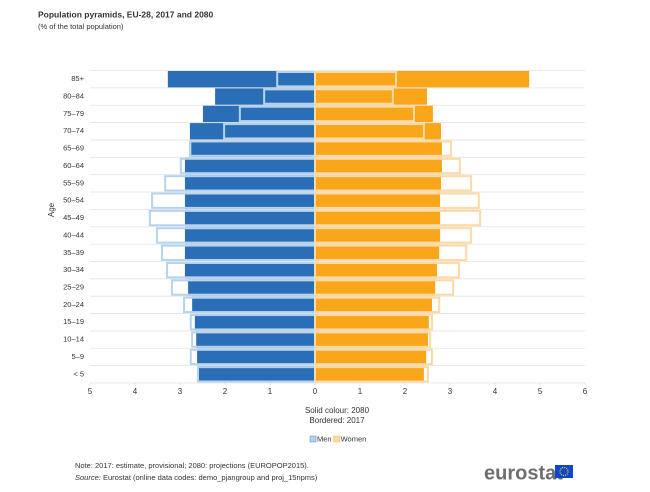 The image size is (650, 492). What do you see at coordinates (73, 234) in the screenshot?
I see `y-tick-label: 40–44` at bounding box center [73, 234].